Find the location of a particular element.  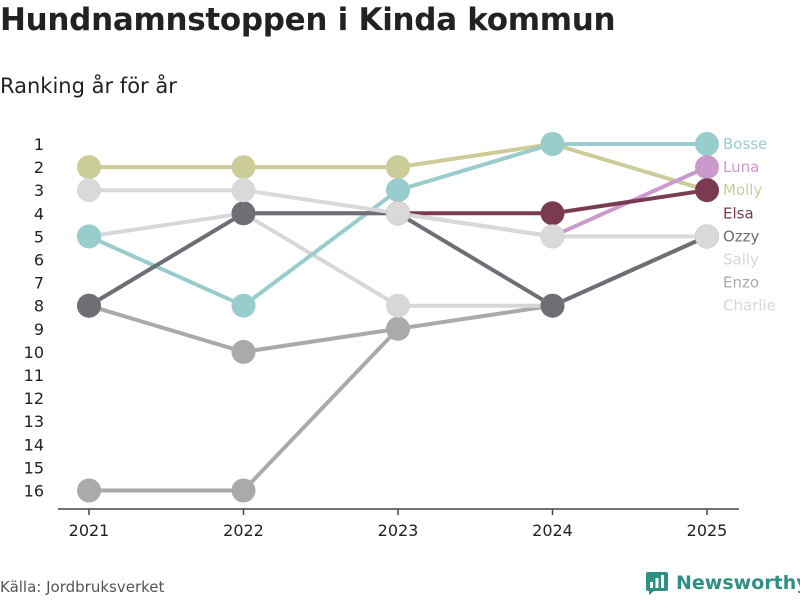

newsworthy-logo-icon is located at coordinates (657, 583).